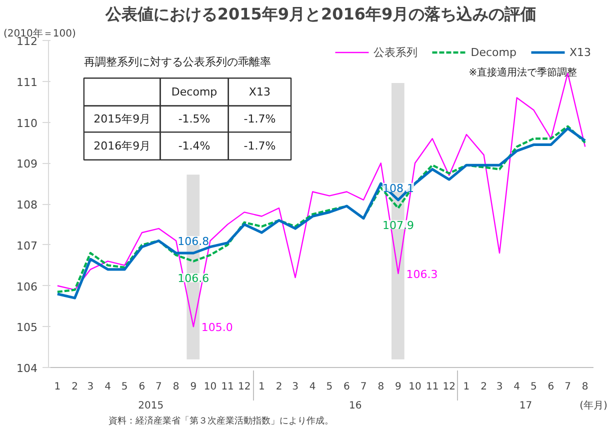 Image resolution: width=615 pixels, height=426 pixels. What do you see at coordinates (580, 52) in the screenshot?
I see `legend-label: X13` at bounding box center [580, 52].